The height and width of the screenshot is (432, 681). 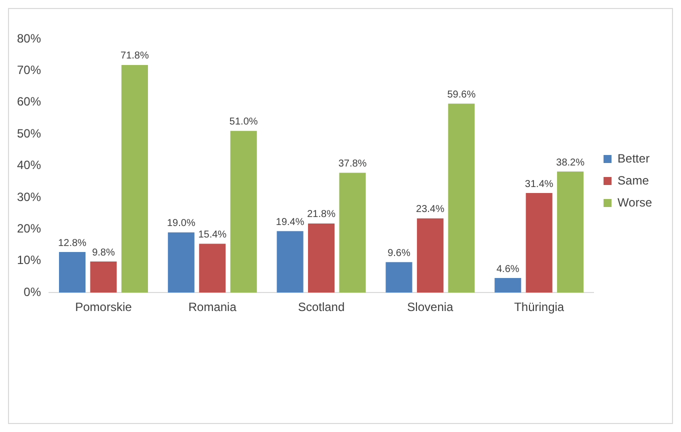 What do you see at coordinates (539, 307) in the screenshot?
I see `x-tick-label: Thüringia` at bounding box center [539, 307].